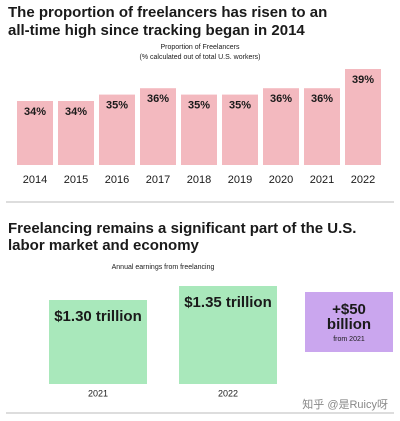 The image size is (400, 421). What do you see at coordinates (349, 339) in the screenshot?
I see `annotation-subtext: from 2021` at bounding box center [349, 339].